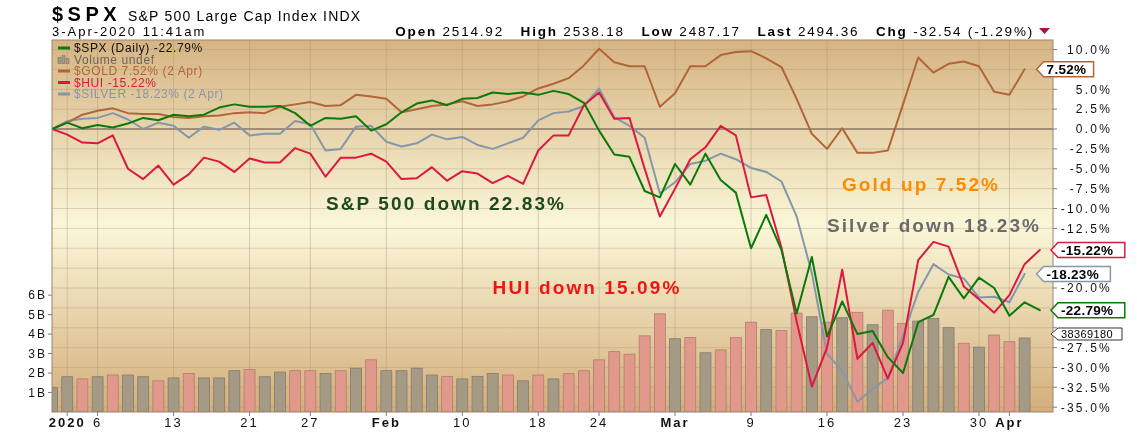 The height and width of the screenshot is (433, 1137). Describe the element at coordinates (138, 48) in the screenshot. I see `legend-label: $SPX (Daily) -22.79%` at that location.